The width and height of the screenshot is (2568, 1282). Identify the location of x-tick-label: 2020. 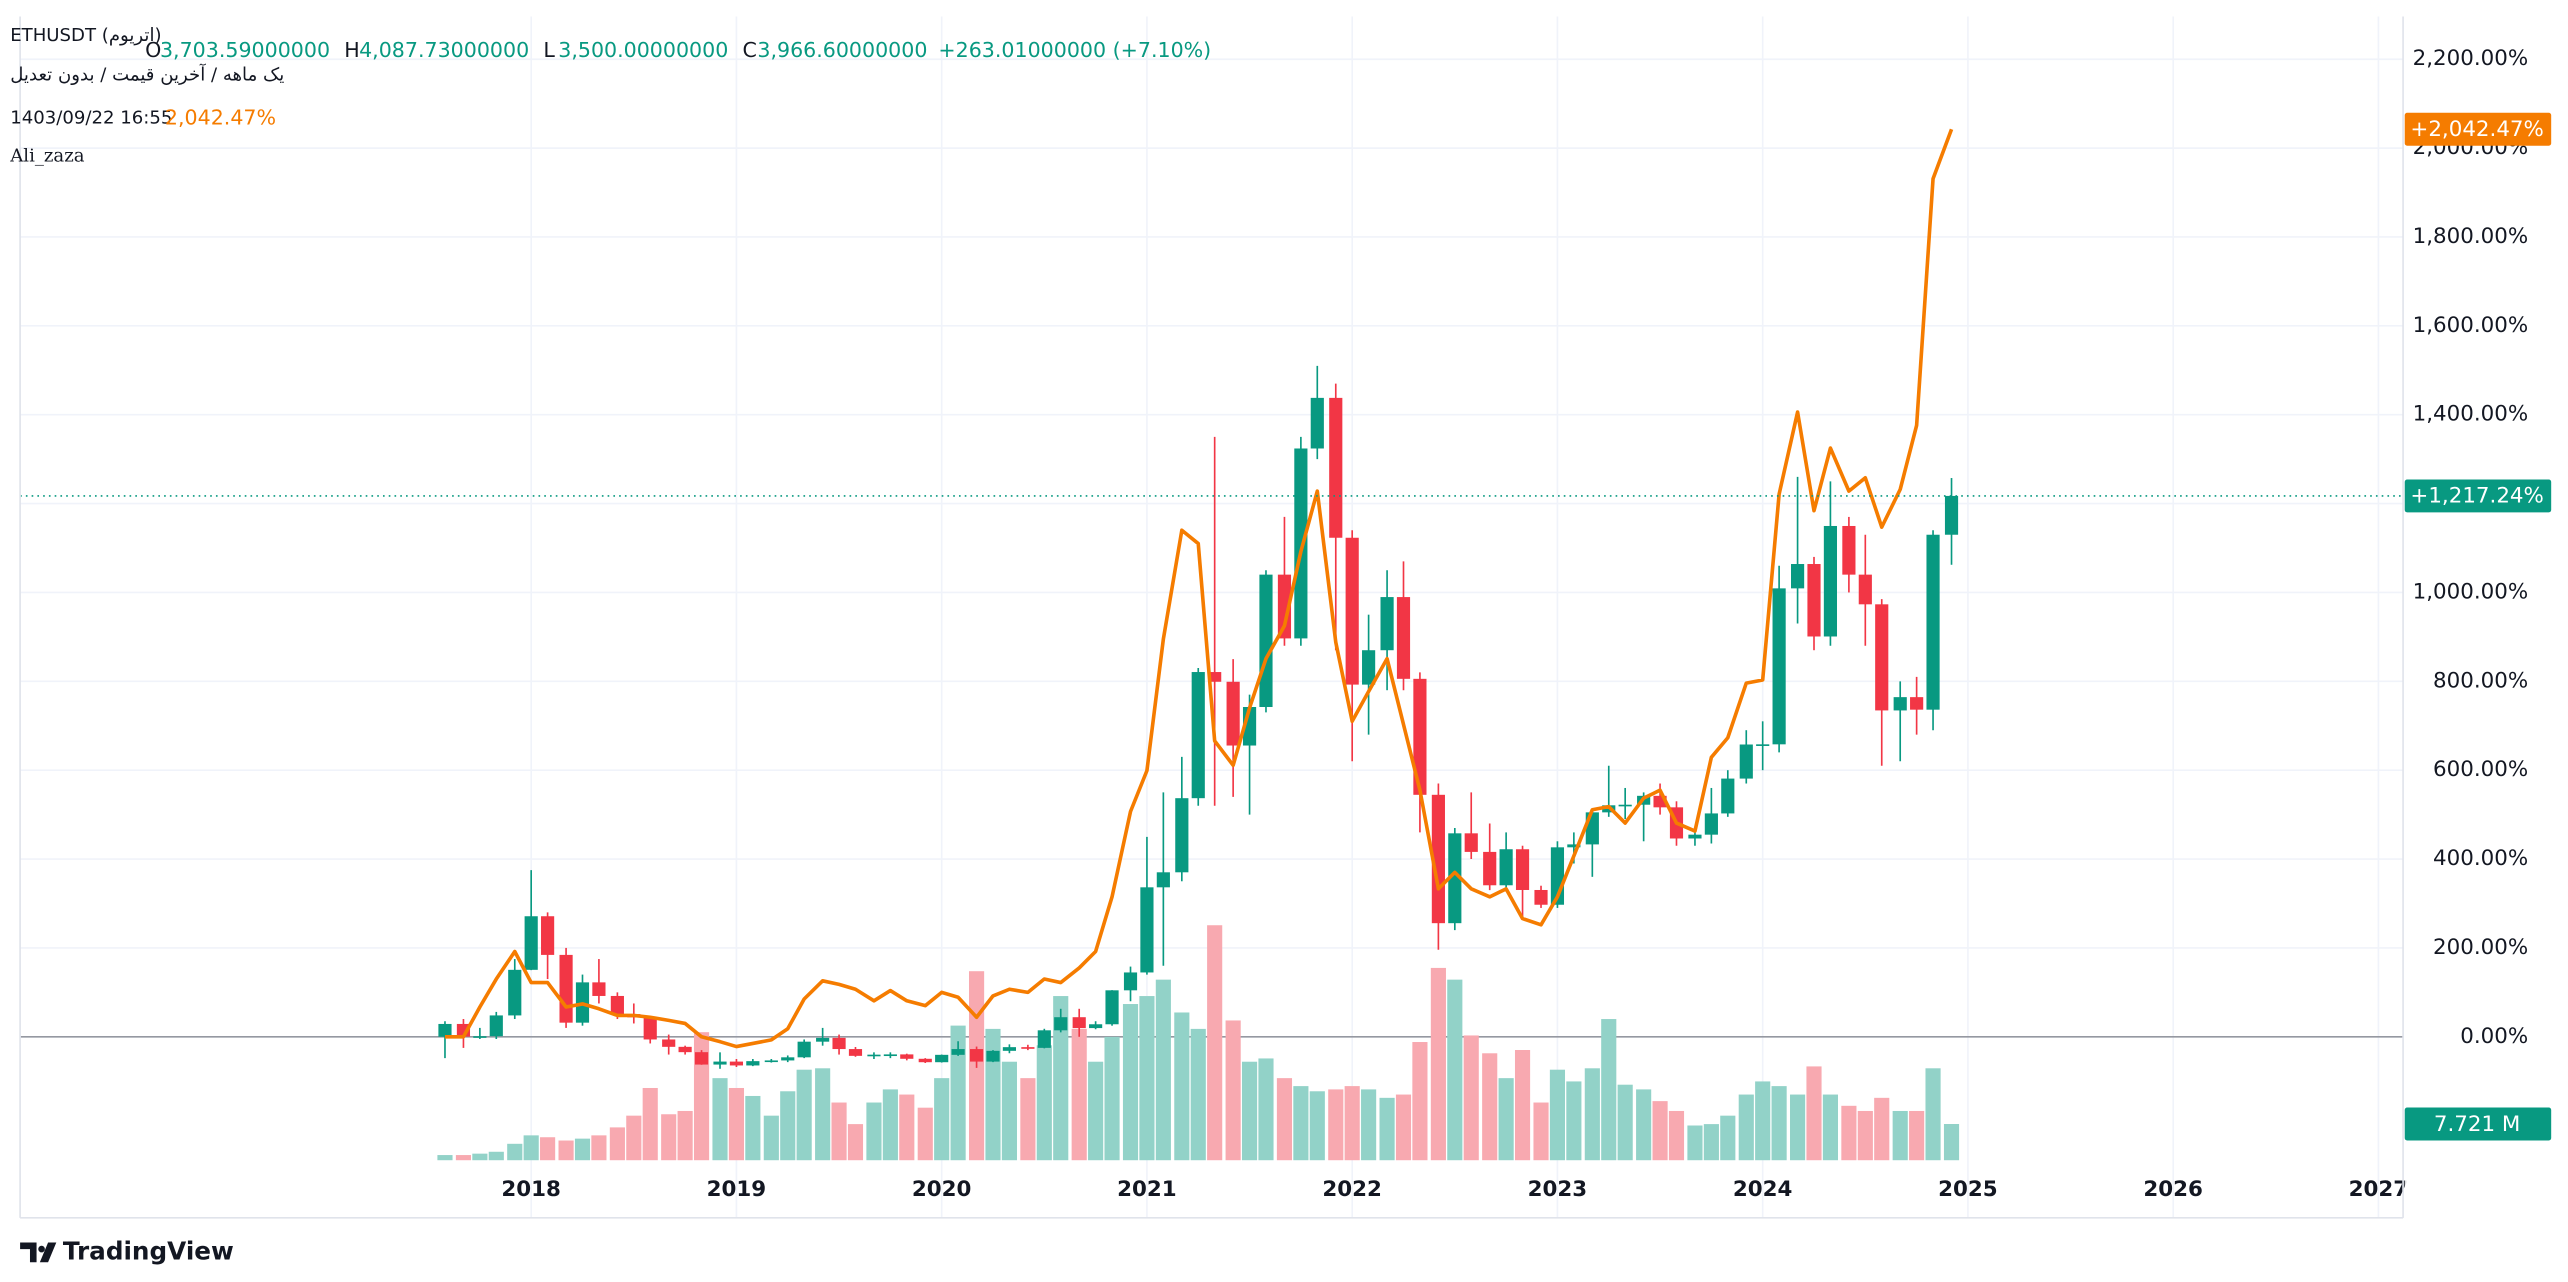
(942, 1189).